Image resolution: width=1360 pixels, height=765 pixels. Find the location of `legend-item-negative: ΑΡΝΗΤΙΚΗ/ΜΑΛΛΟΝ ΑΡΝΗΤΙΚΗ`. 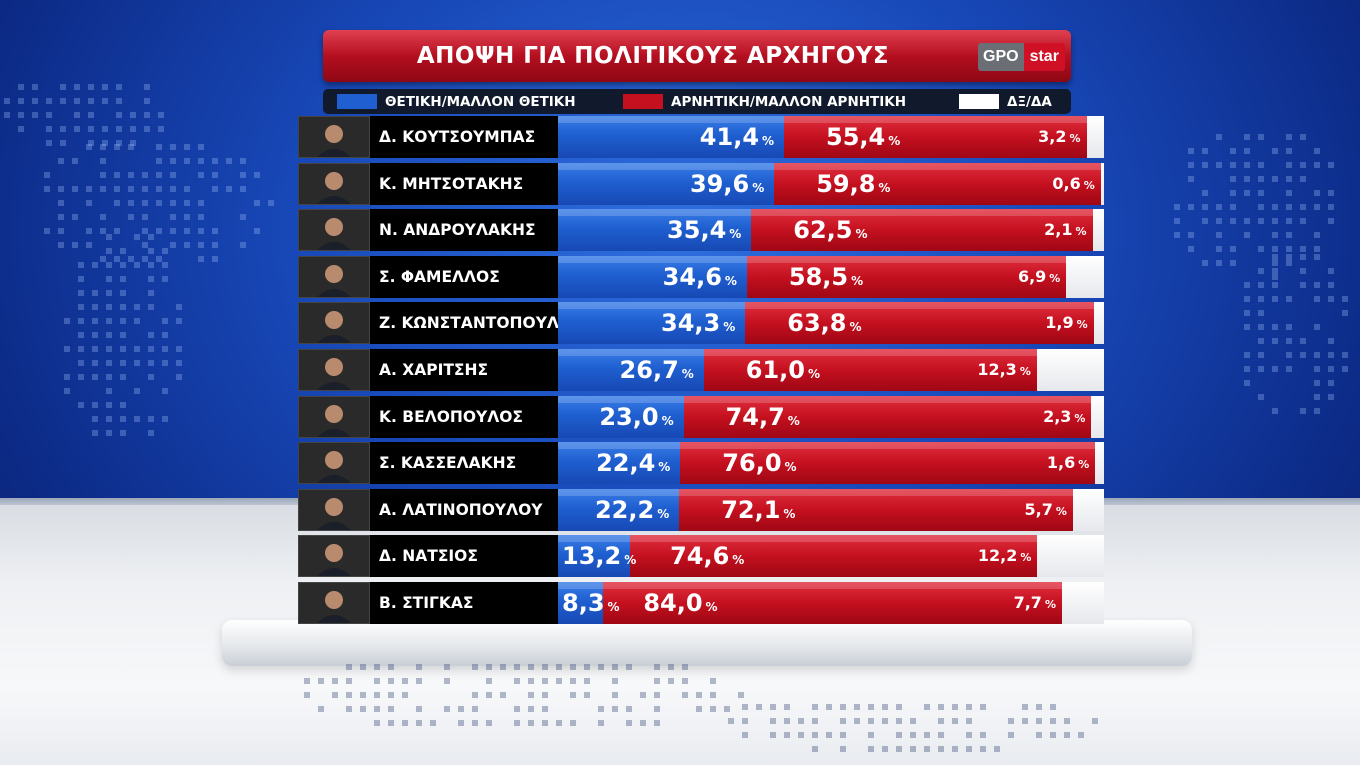

legend-item-negative: ΑΡΝΗΤΙΚΗ/ΜΑΛΛΟΝ ΑΡΝΗΤΙΚΗ is located at coordinates (764, 102).